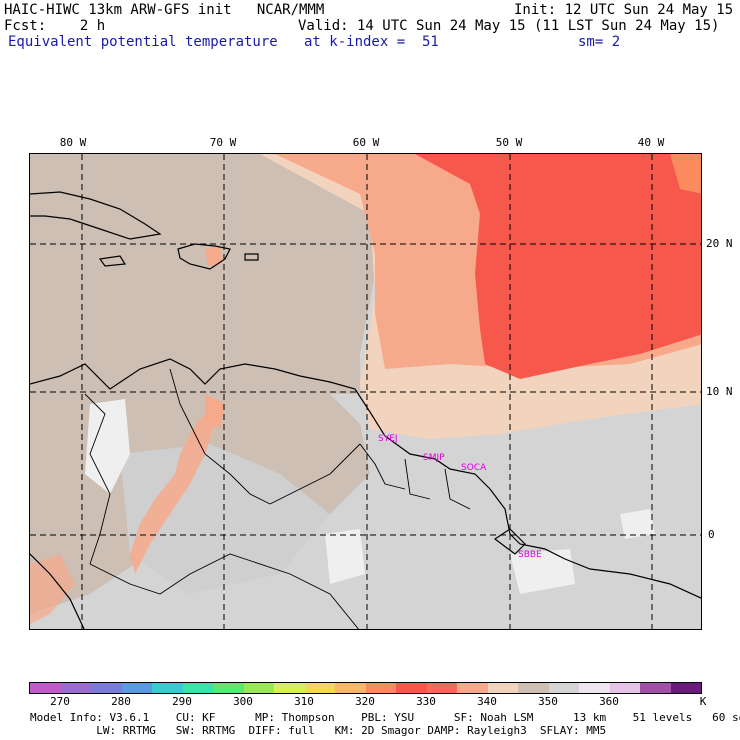  I want to click on cuba-coast, so click(96, 215).